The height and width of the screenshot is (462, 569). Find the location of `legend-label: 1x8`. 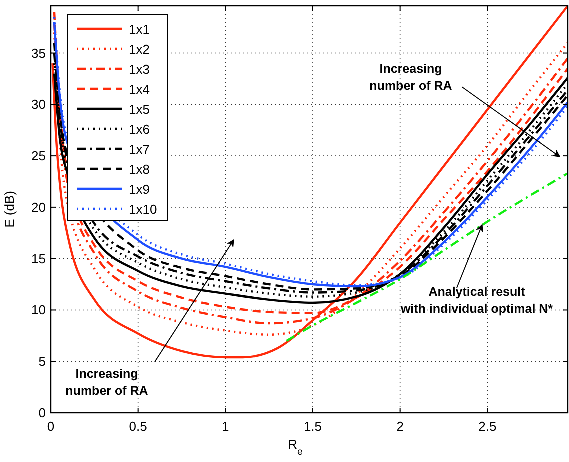

legend-label: 1x8 is located at coordinates (139, 169).